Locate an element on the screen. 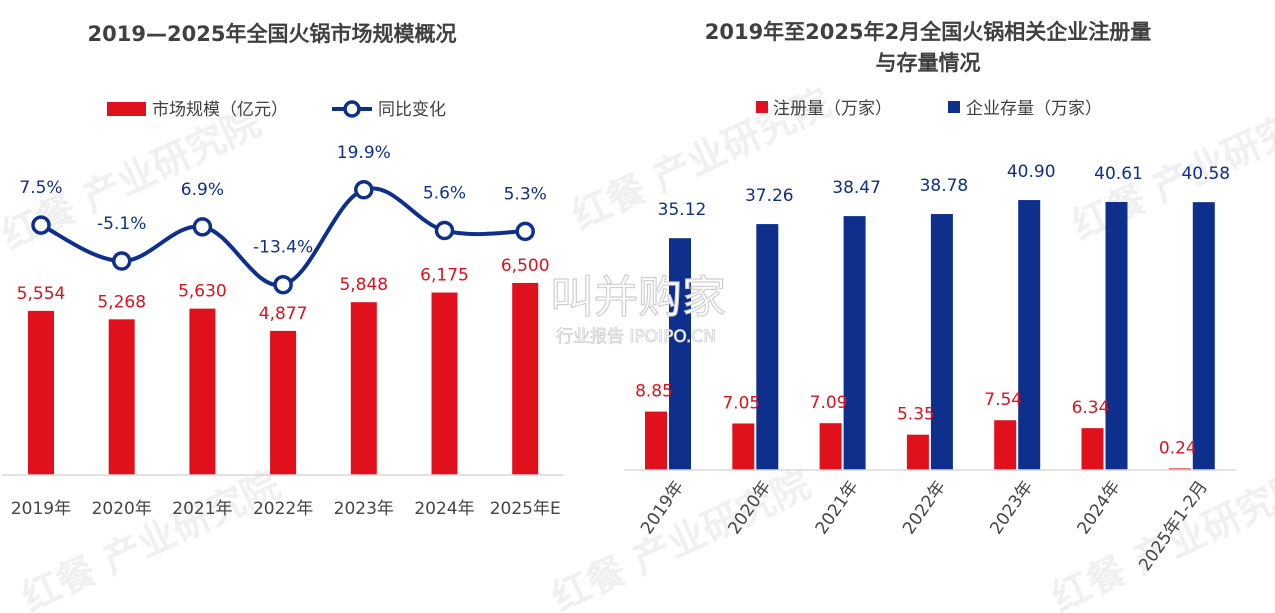 The width and height of the screenshot is (1275, 613). left-legend-bar-label: 市场规模（亿元） is located at coordinates (220, 110).